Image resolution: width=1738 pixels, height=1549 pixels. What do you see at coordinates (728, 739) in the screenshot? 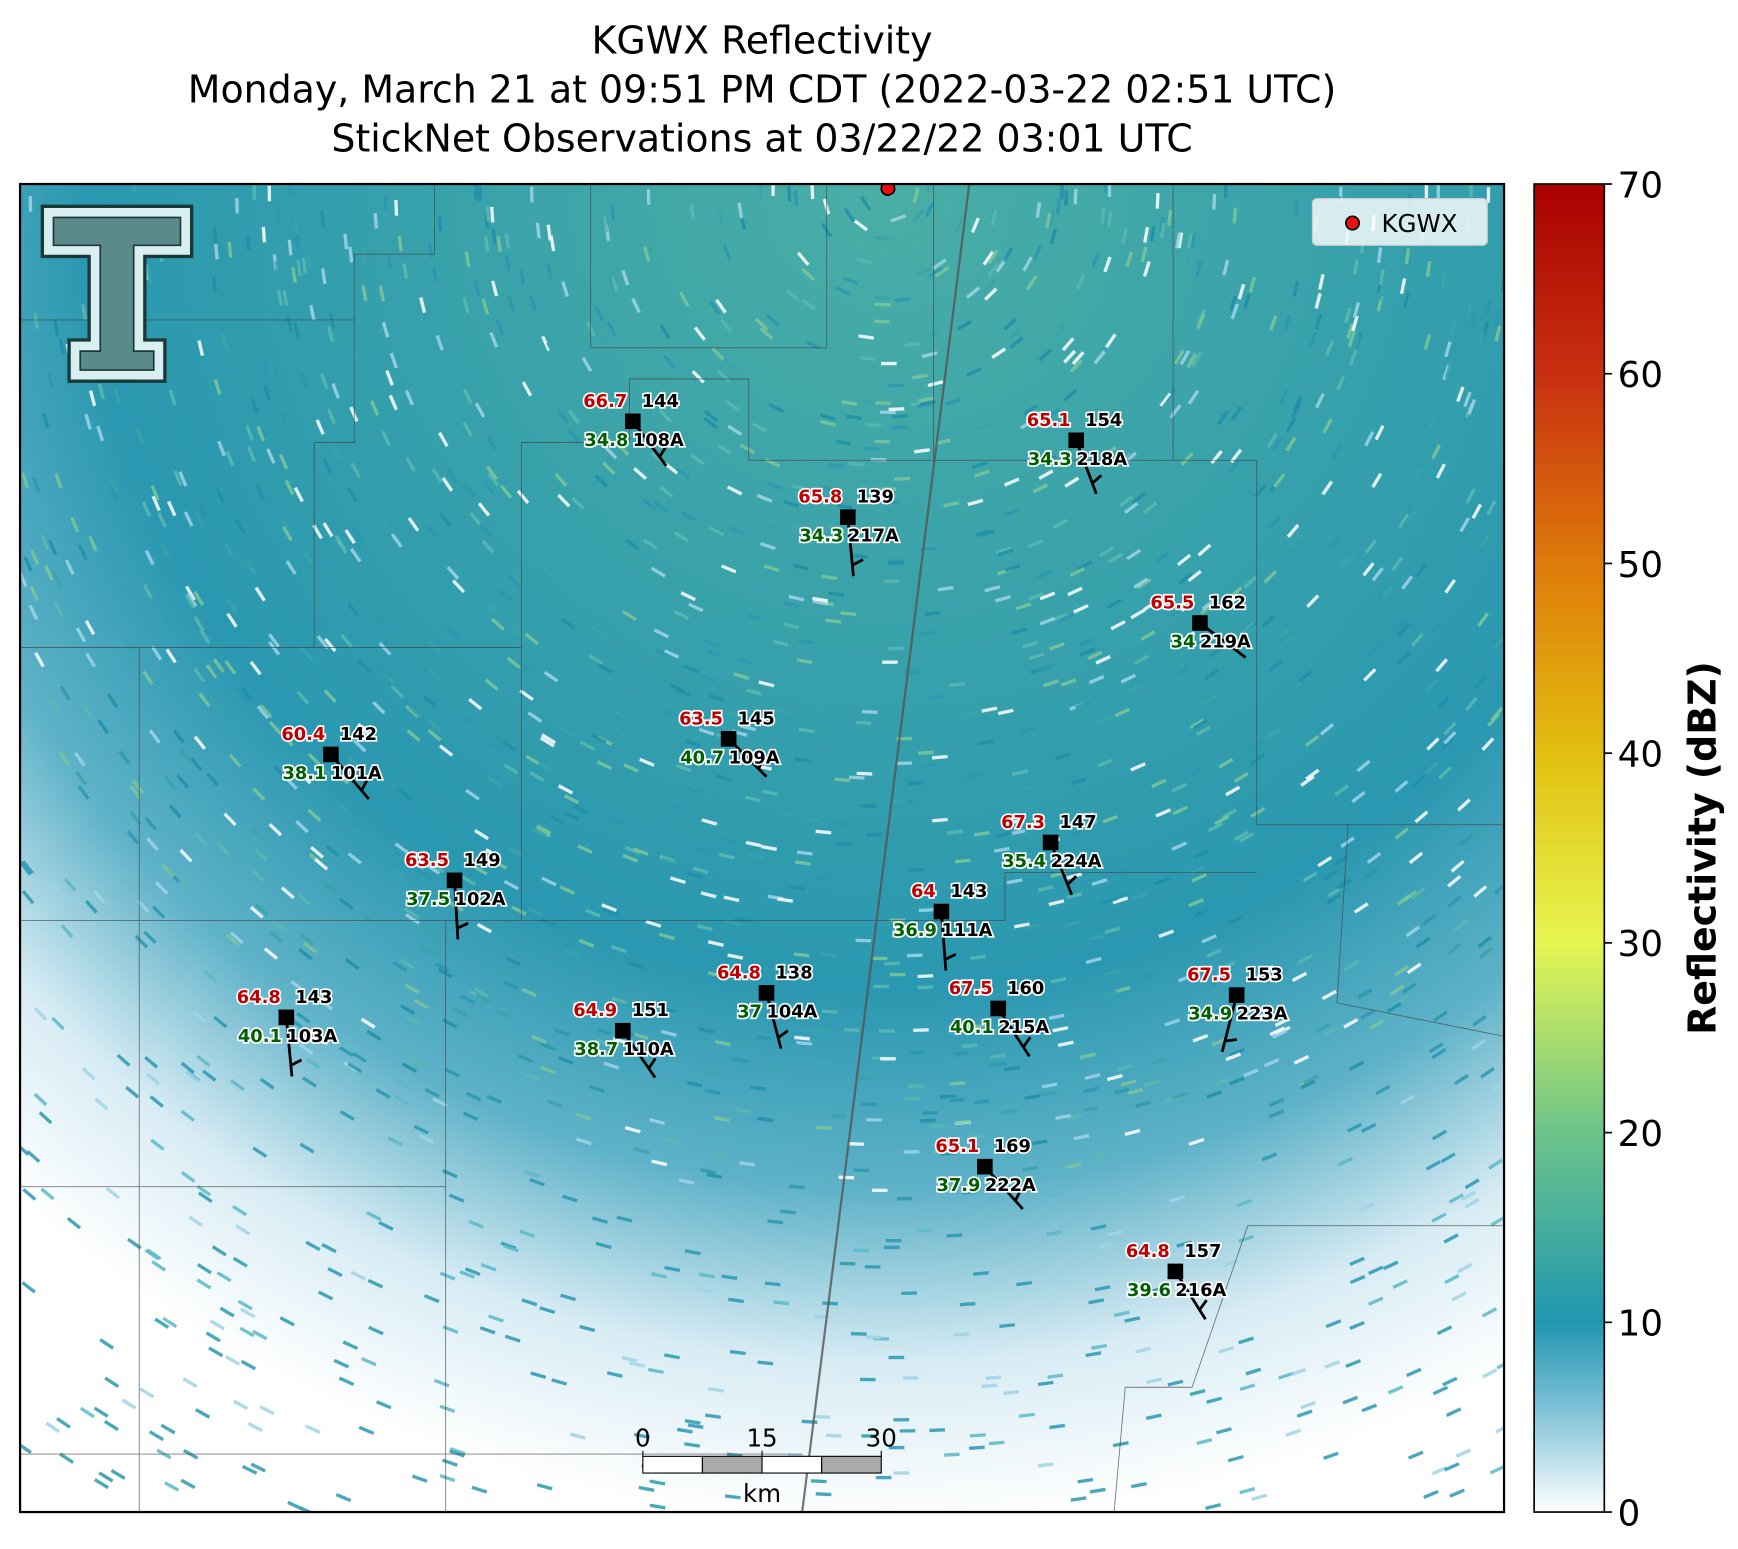
I see `station-marker` at bounding box center [728, 739].